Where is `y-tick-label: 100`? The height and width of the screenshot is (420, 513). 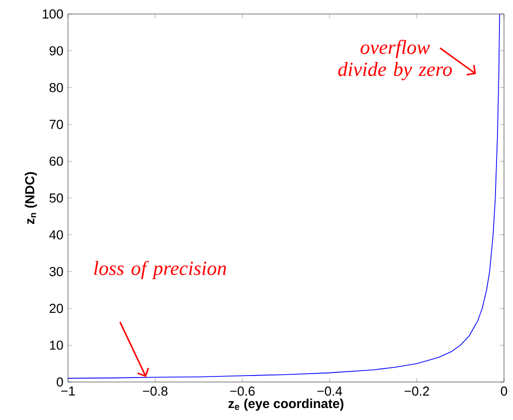
y-tick-label: 100 is located at coordinates (52, 14).